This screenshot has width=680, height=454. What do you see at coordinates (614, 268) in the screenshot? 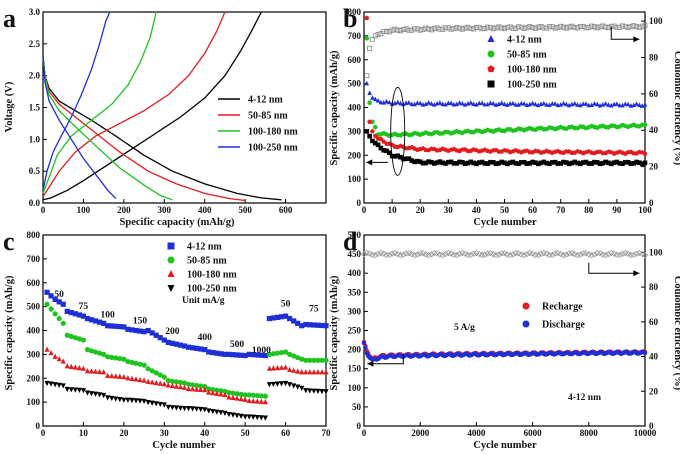
I see `annotation-arrow` at bounding box center [614, 268].